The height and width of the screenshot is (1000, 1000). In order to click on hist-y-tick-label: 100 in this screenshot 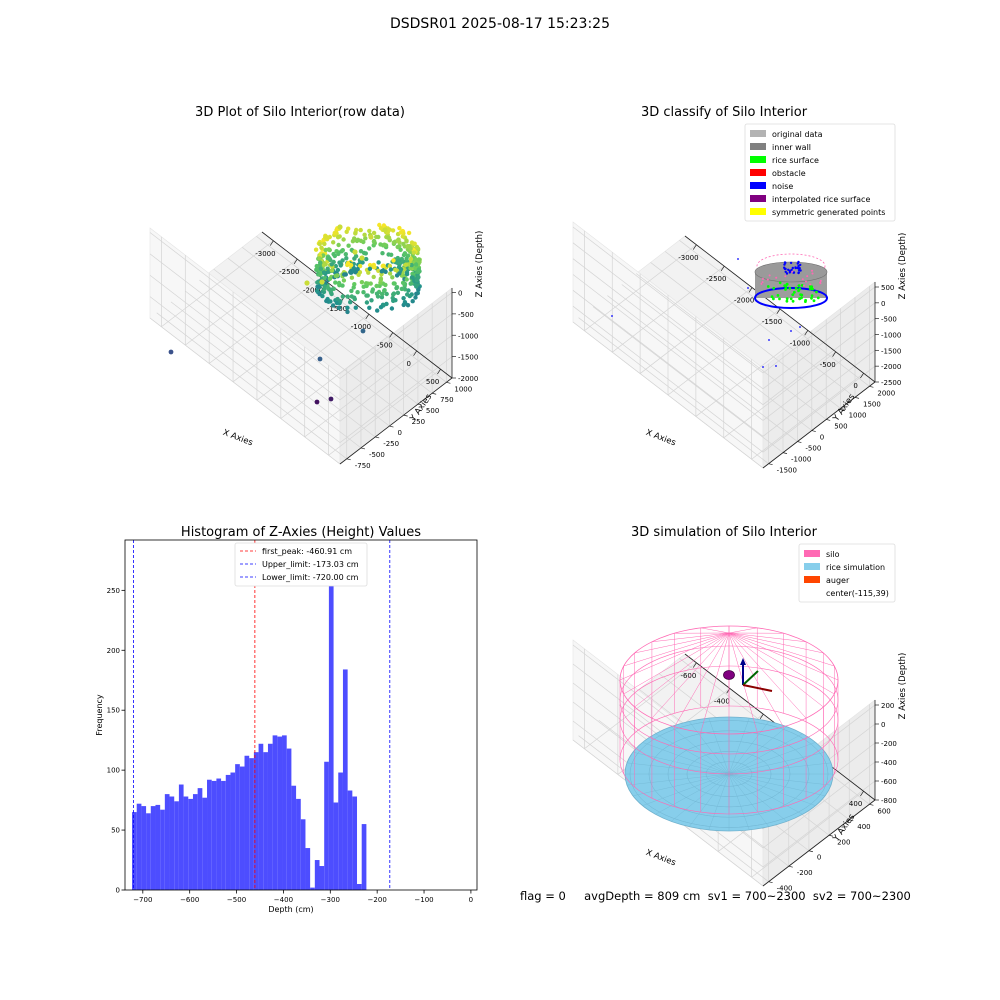, I will do `click(113, 771)`.